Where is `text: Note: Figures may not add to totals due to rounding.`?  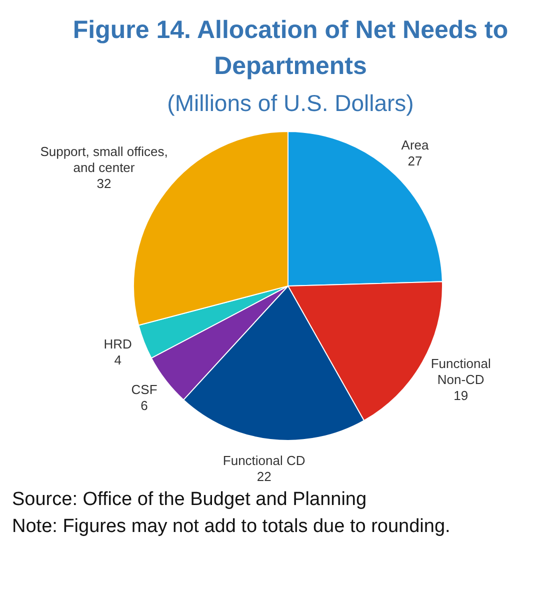
text: Note: Figures may not add to totals due to rounding. is located at coordinates (232, 527).